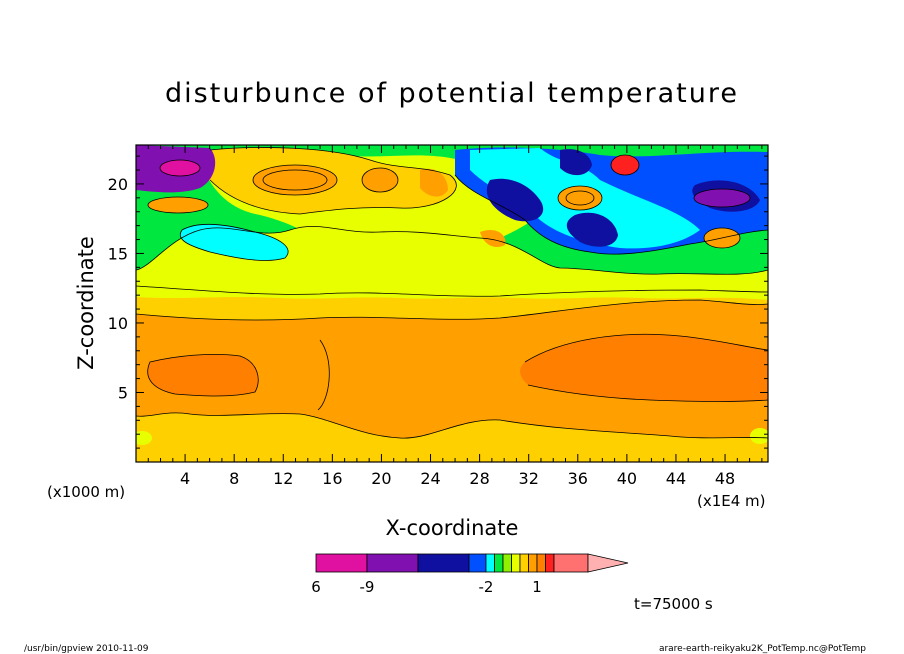  Describe the element at coordinates (608, 563) in the screenshot. I see `colorbar-arrow` at that location.